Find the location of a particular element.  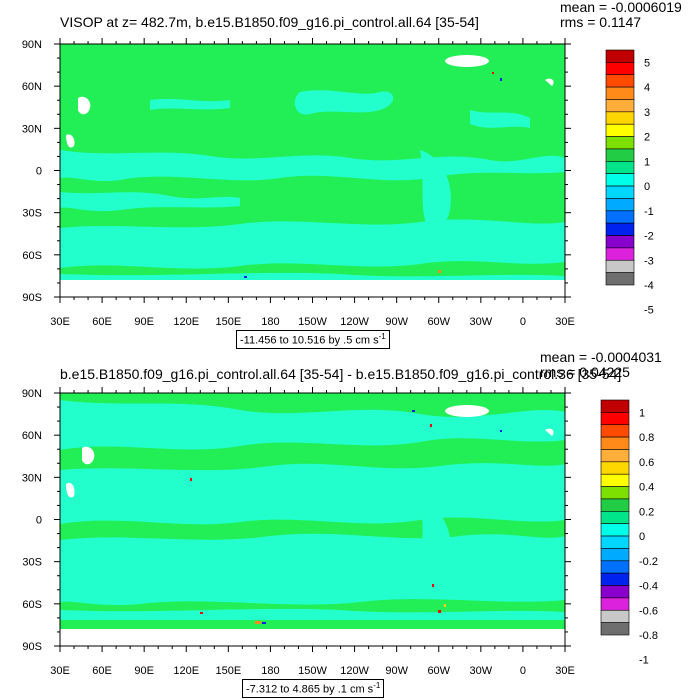

panel-2-lon-label: 30W is located at coordinates (481, 671).